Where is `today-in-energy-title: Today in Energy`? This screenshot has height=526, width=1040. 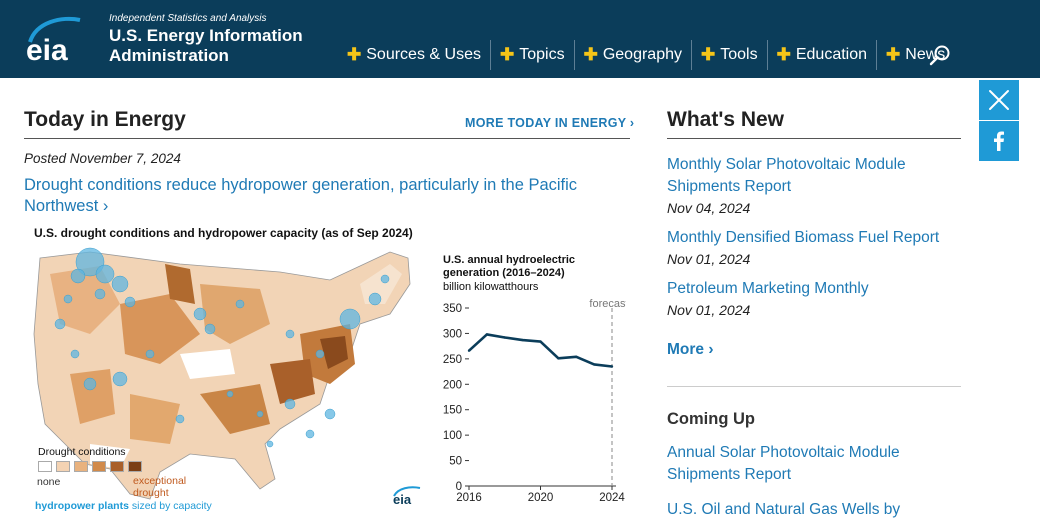
today-in-energy-title: Today in Energy is located at coordinates (105, 119).